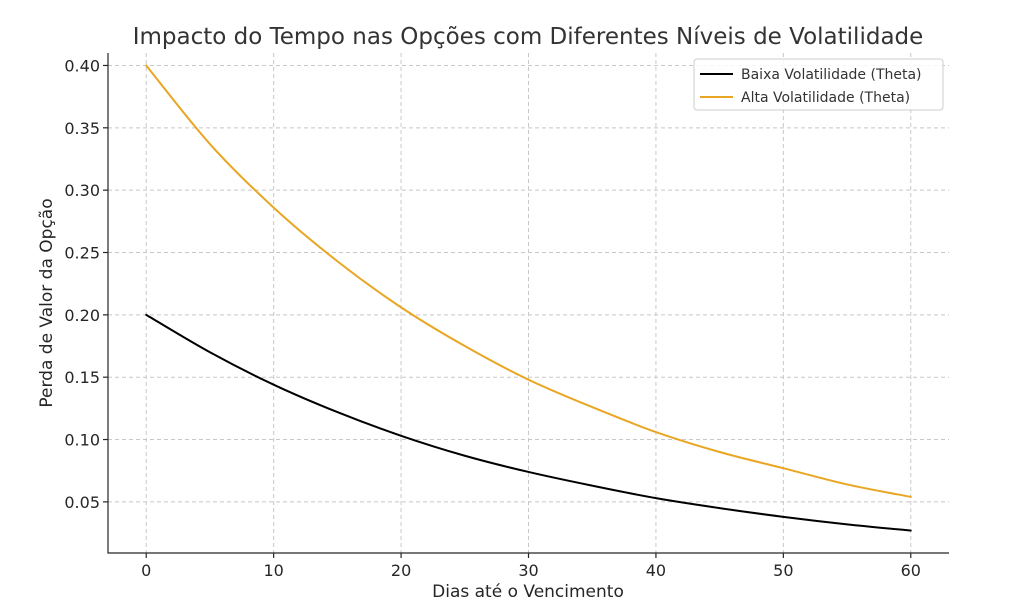 The image size is (1014, 607). Describe the element at coordinates (47, 302) in the screenshot. I see `y-axis-label: Perda de Valor da Opção` at that location.